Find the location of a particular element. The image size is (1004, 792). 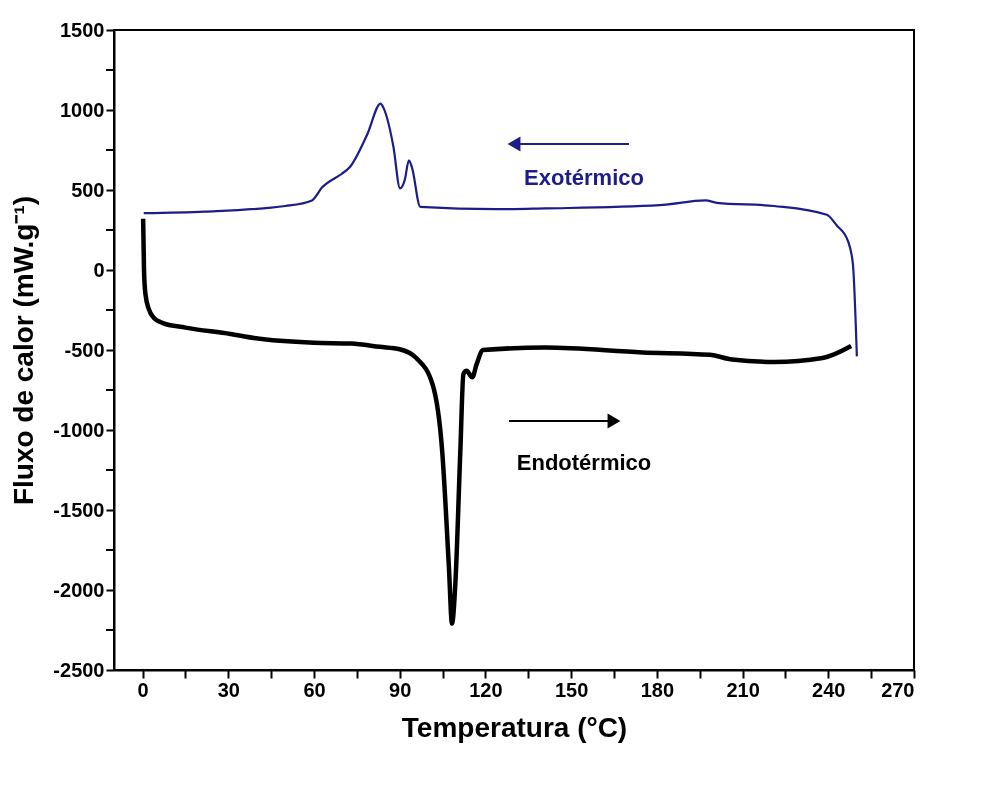

x-tick-label: 270 is located at coordinates (898, 689).